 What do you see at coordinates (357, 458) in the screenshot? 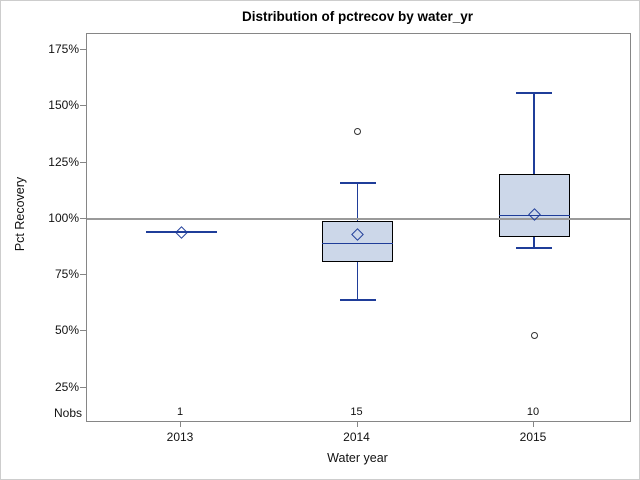
I see `x-axis-title: Water year` at bounding box center [357, 458].